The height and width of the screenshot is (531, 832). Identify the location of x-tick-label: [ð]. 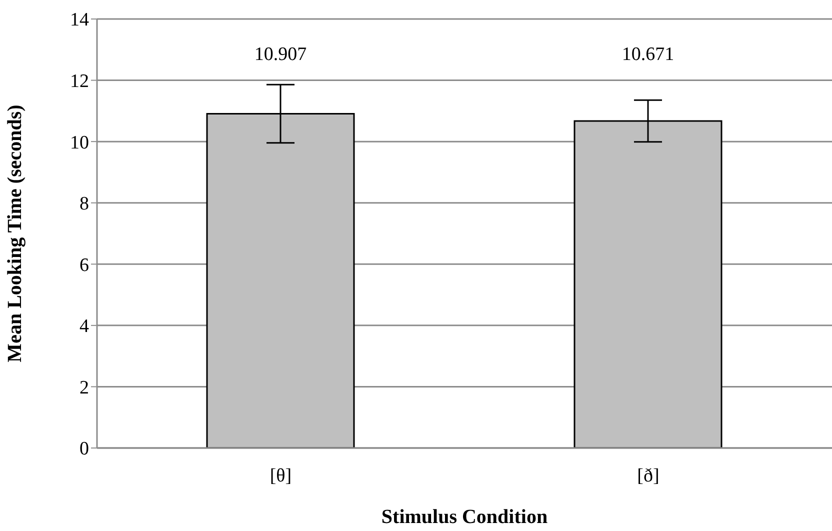
(648, 475).